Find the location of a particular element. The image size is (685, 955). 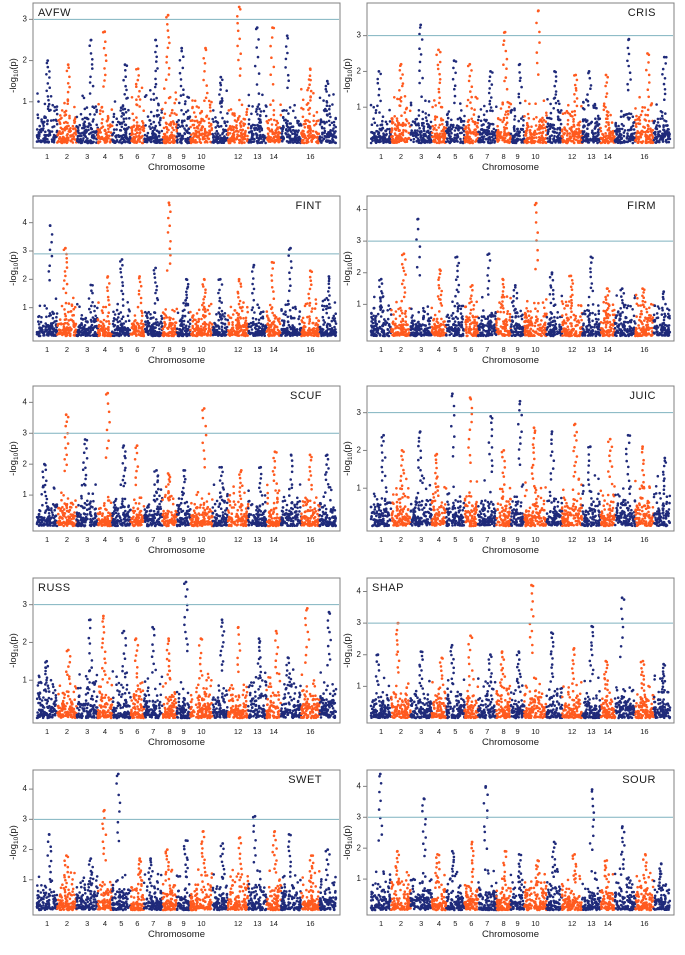

x-tick-label: 10 is located at coordinates (201, 156).